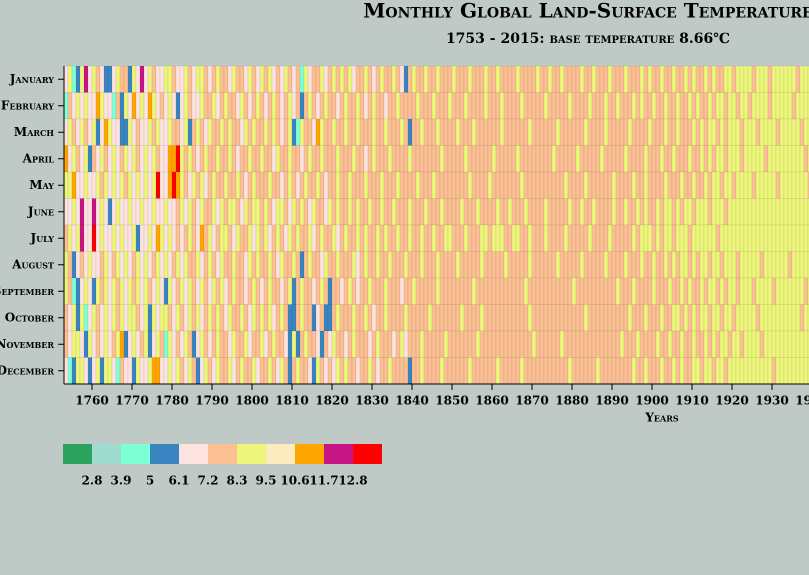 The image size is (809, 575). I want to click on x-tick-label: 1820, so click(331, 401).